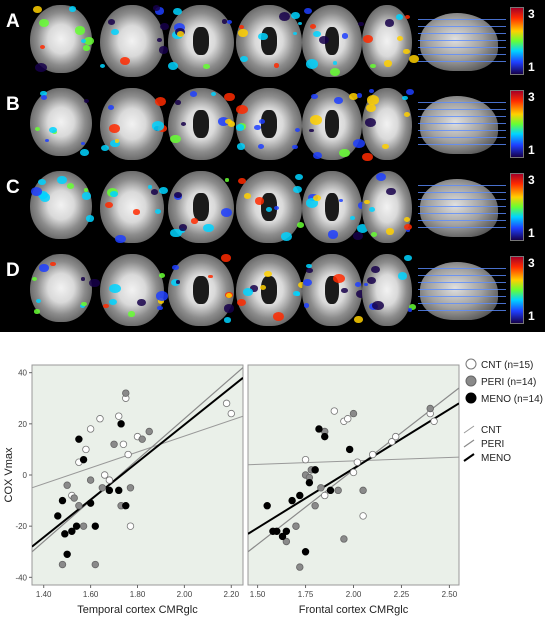 The width and height of the screenshot is (545, 618). What do you see at coordinates (13, 270) in the screenshot?
I see `row-label-d: D` at bounding box center [13, 270].